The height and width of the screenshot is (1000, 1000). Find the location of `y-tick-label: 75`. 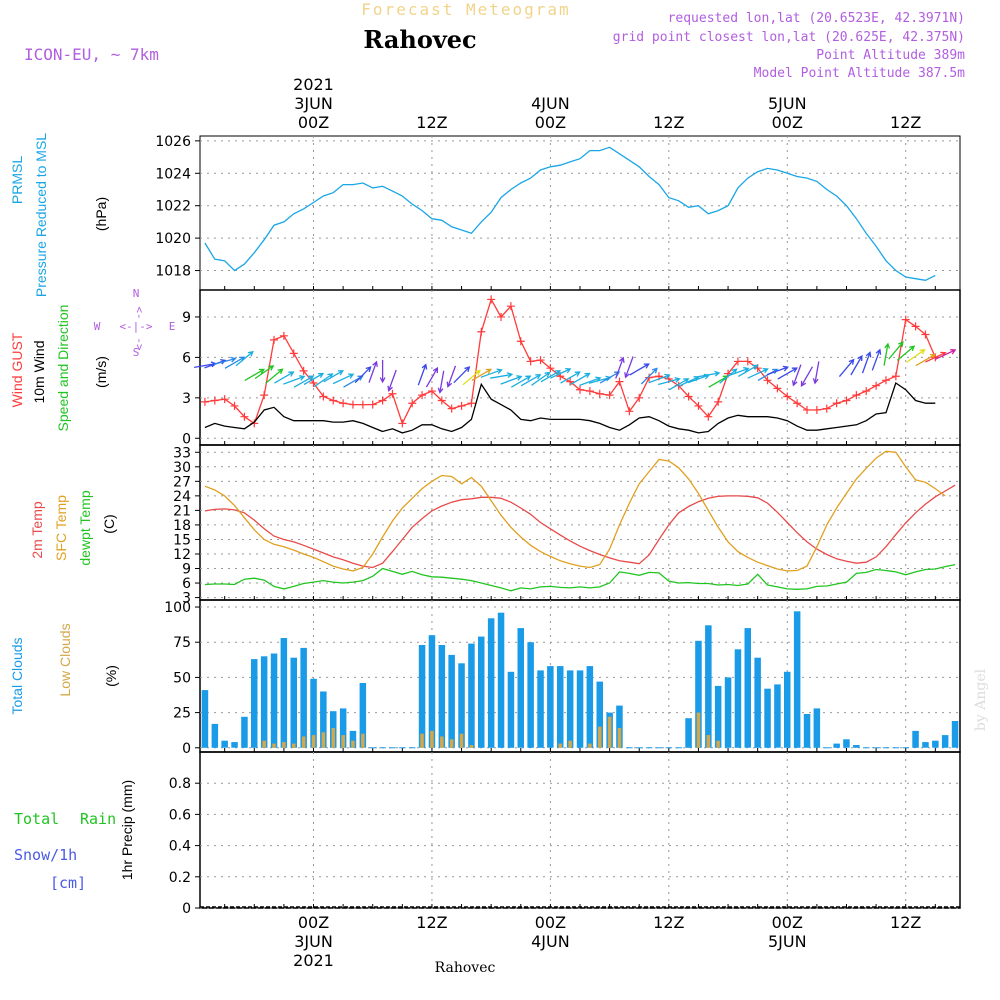

y-tick-label: 75 is located at coordinates (182, 643).